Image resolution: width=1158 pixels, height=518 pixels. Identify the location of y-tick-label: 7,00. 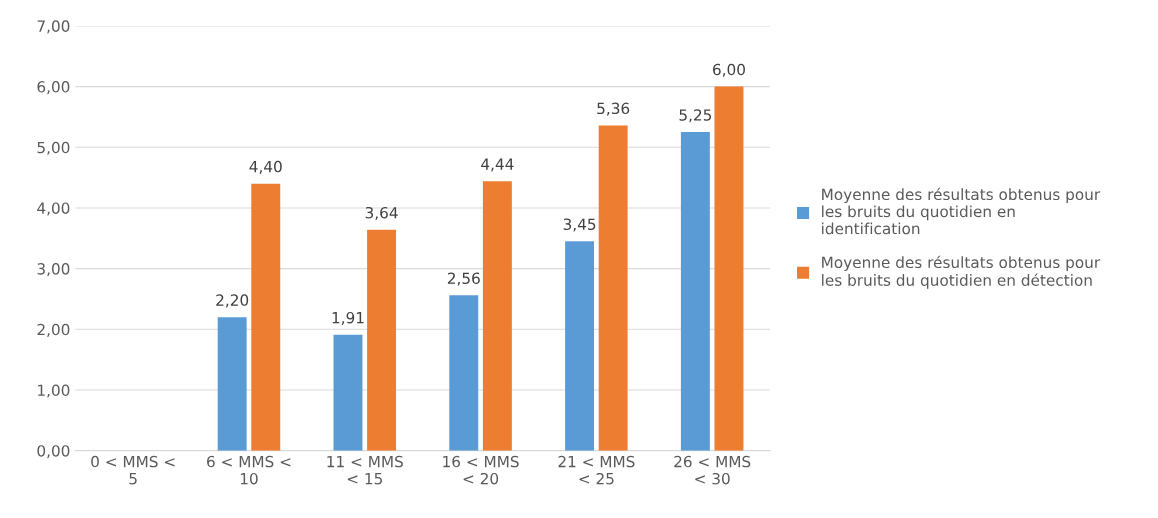
(53, 27).